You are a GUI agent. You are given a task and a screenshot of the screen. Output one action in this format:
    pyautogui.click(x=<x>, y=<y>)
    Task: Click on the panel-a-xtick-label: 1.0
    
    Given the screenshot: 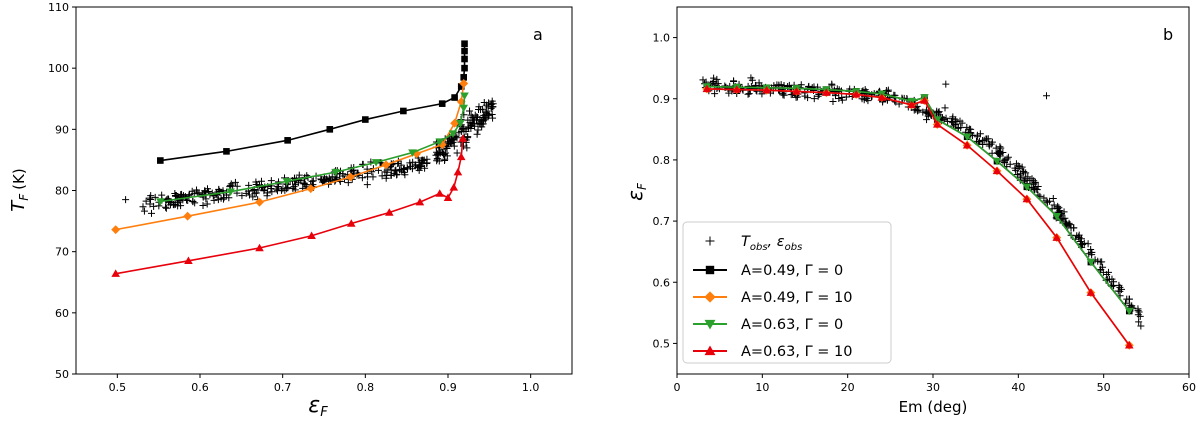 What is the action you would take?
    pyautogui.click(x=531, y=387)
    